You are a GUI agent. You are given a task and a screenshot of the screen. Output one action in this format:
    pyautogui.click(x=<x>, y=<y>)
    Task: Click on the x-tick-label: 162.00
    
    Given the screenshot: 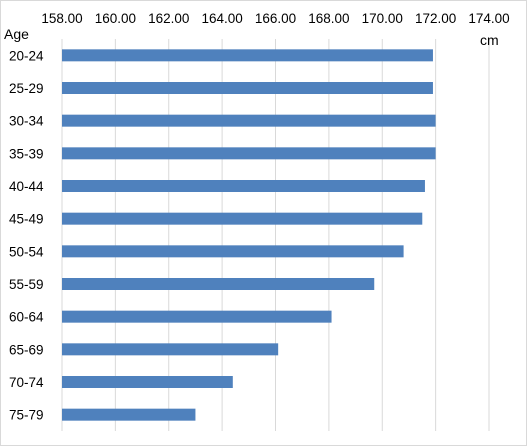 What is the action you would take?
    pyautogui.click(x=168, y=18)
    